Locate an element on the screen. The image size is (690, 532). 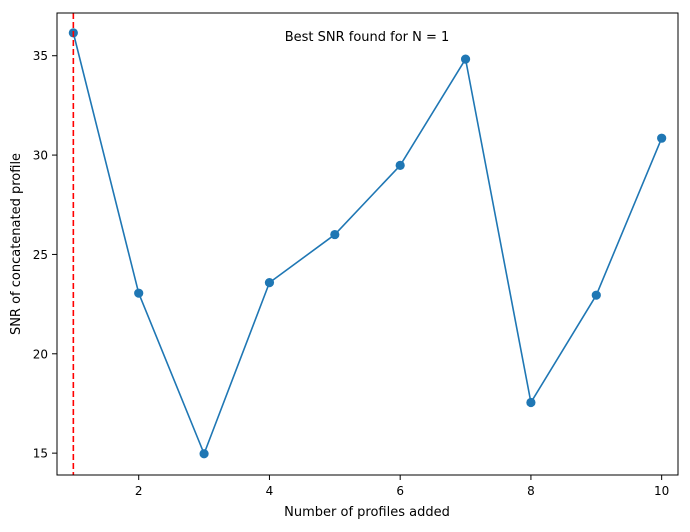
y-tick-label: 25 is located at coordinates (40, 255).